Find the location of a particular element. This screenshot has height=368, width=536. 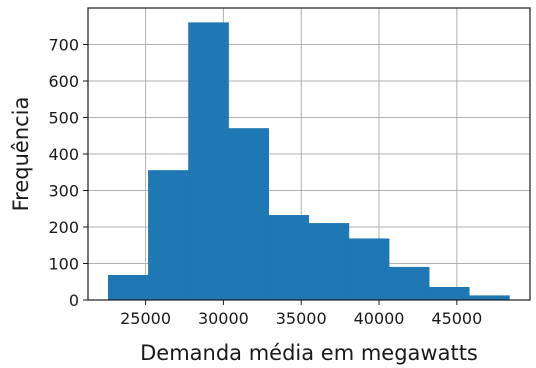

x-tick-label: 45000 is located at coordinates (456, 318).